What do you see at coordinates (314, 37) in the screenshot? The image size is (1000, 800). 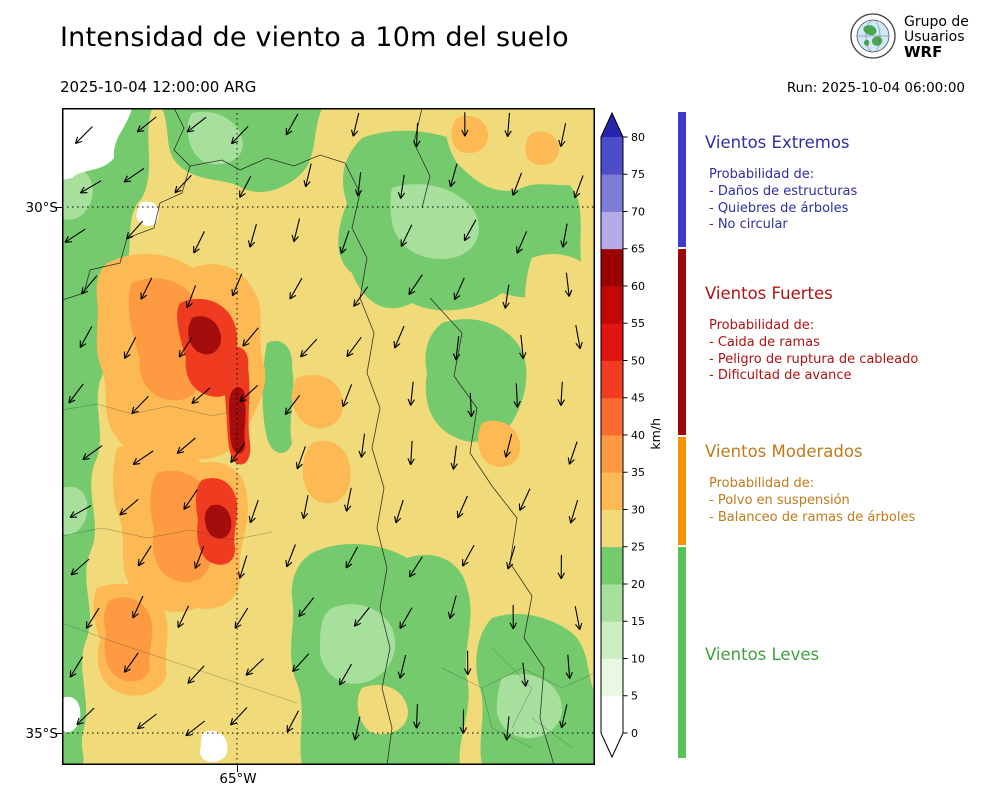 I see `page-title: Intensidad de viento a 10m del suelo` at bounding box center [314, 37].